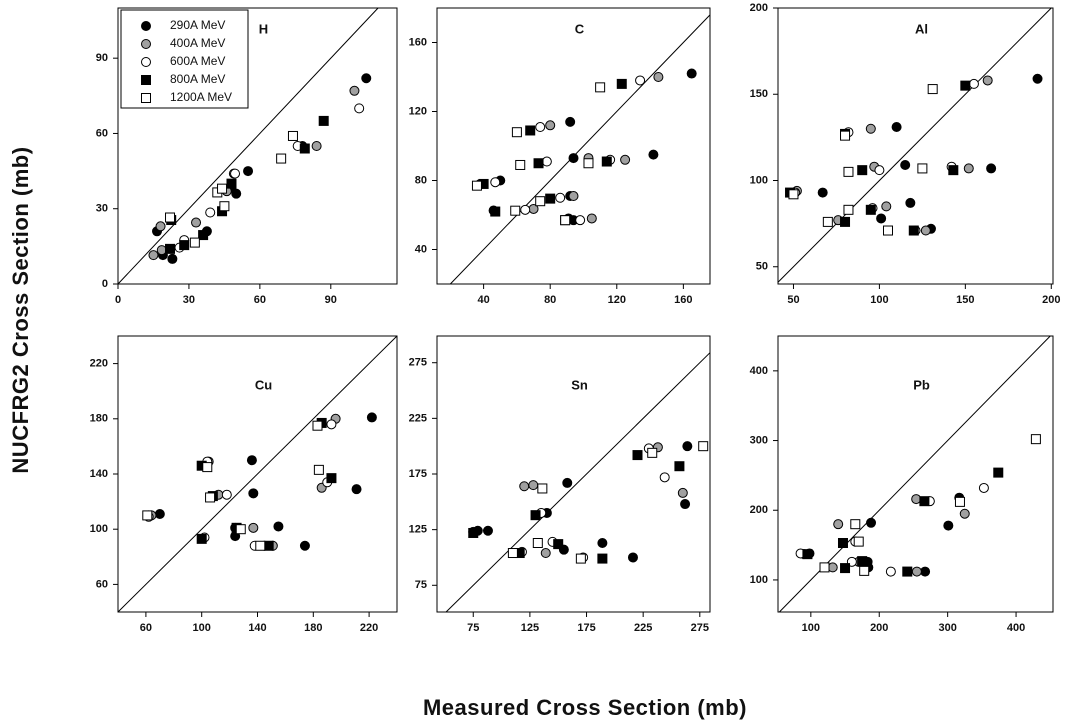 This screenshot has width=1065, height=728. I want to click on panel: 60 100 140 180 220 60 100 140 180 220 Cu, so click(244, 484).